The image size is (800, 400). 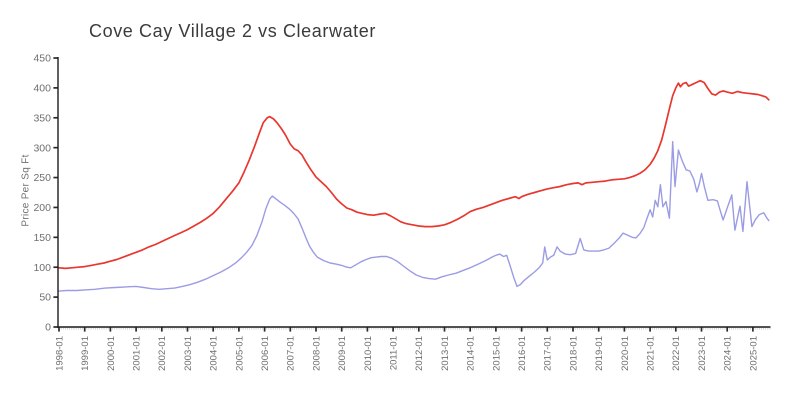 I want to click on y-tick-label: 450, so click(x=42, y=59).